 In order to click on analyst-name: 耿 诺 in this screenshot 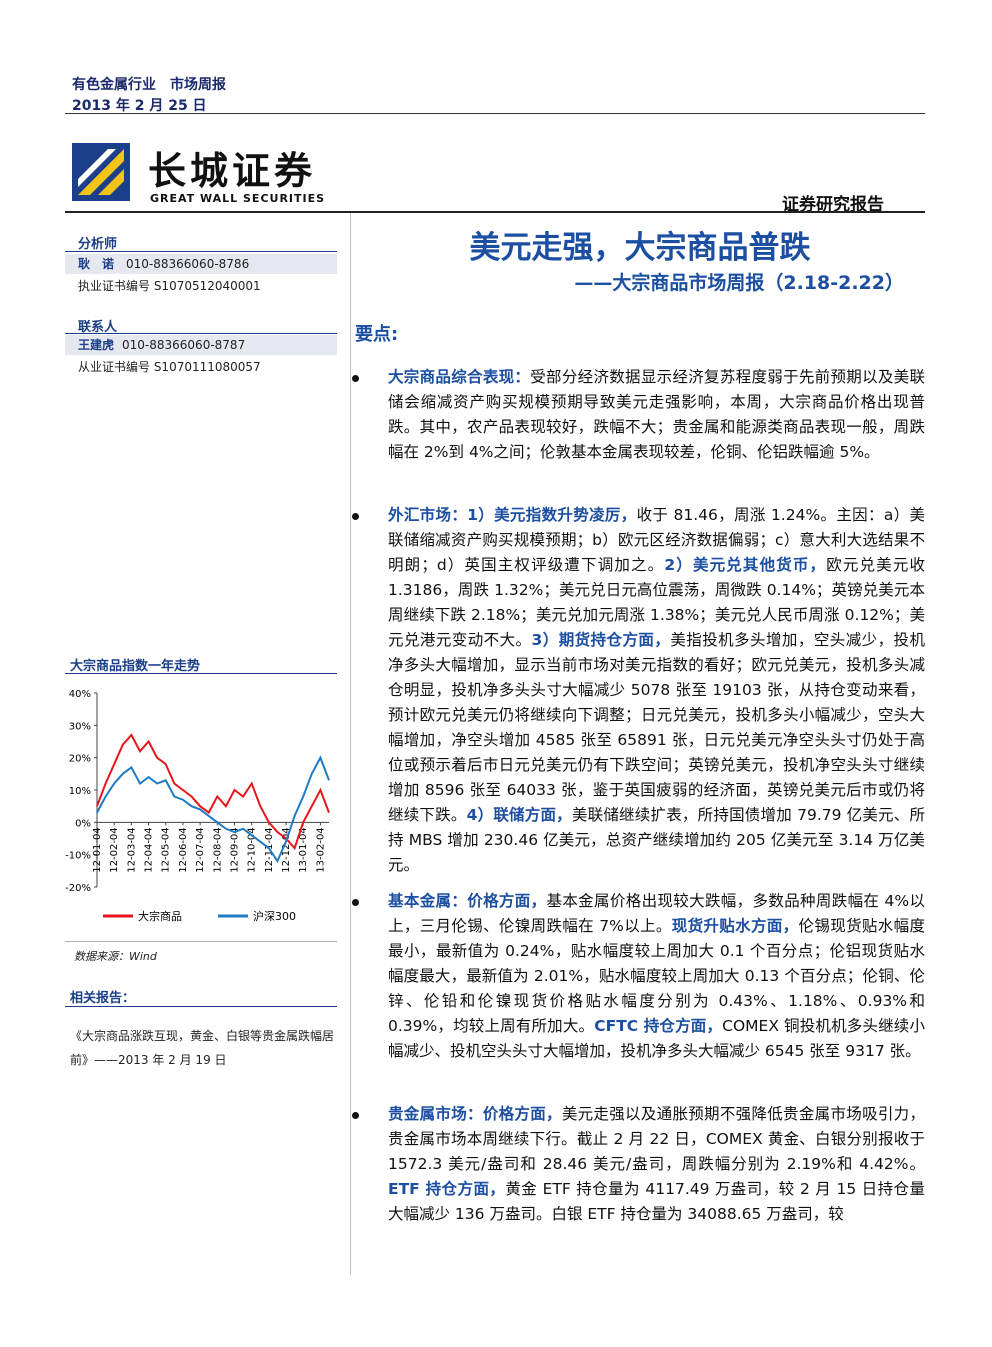, I will do `click(96, 264)`.